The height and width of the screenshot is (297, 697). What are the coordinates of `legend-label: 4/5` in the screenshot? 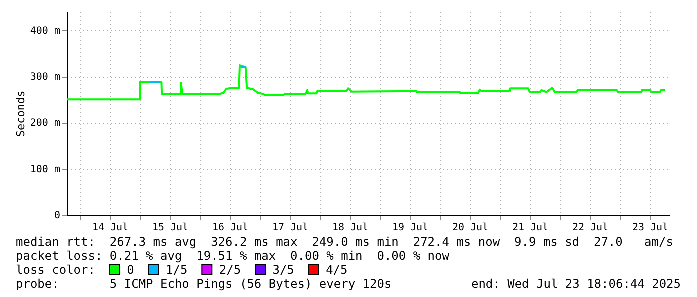 It's located at (337, 270).